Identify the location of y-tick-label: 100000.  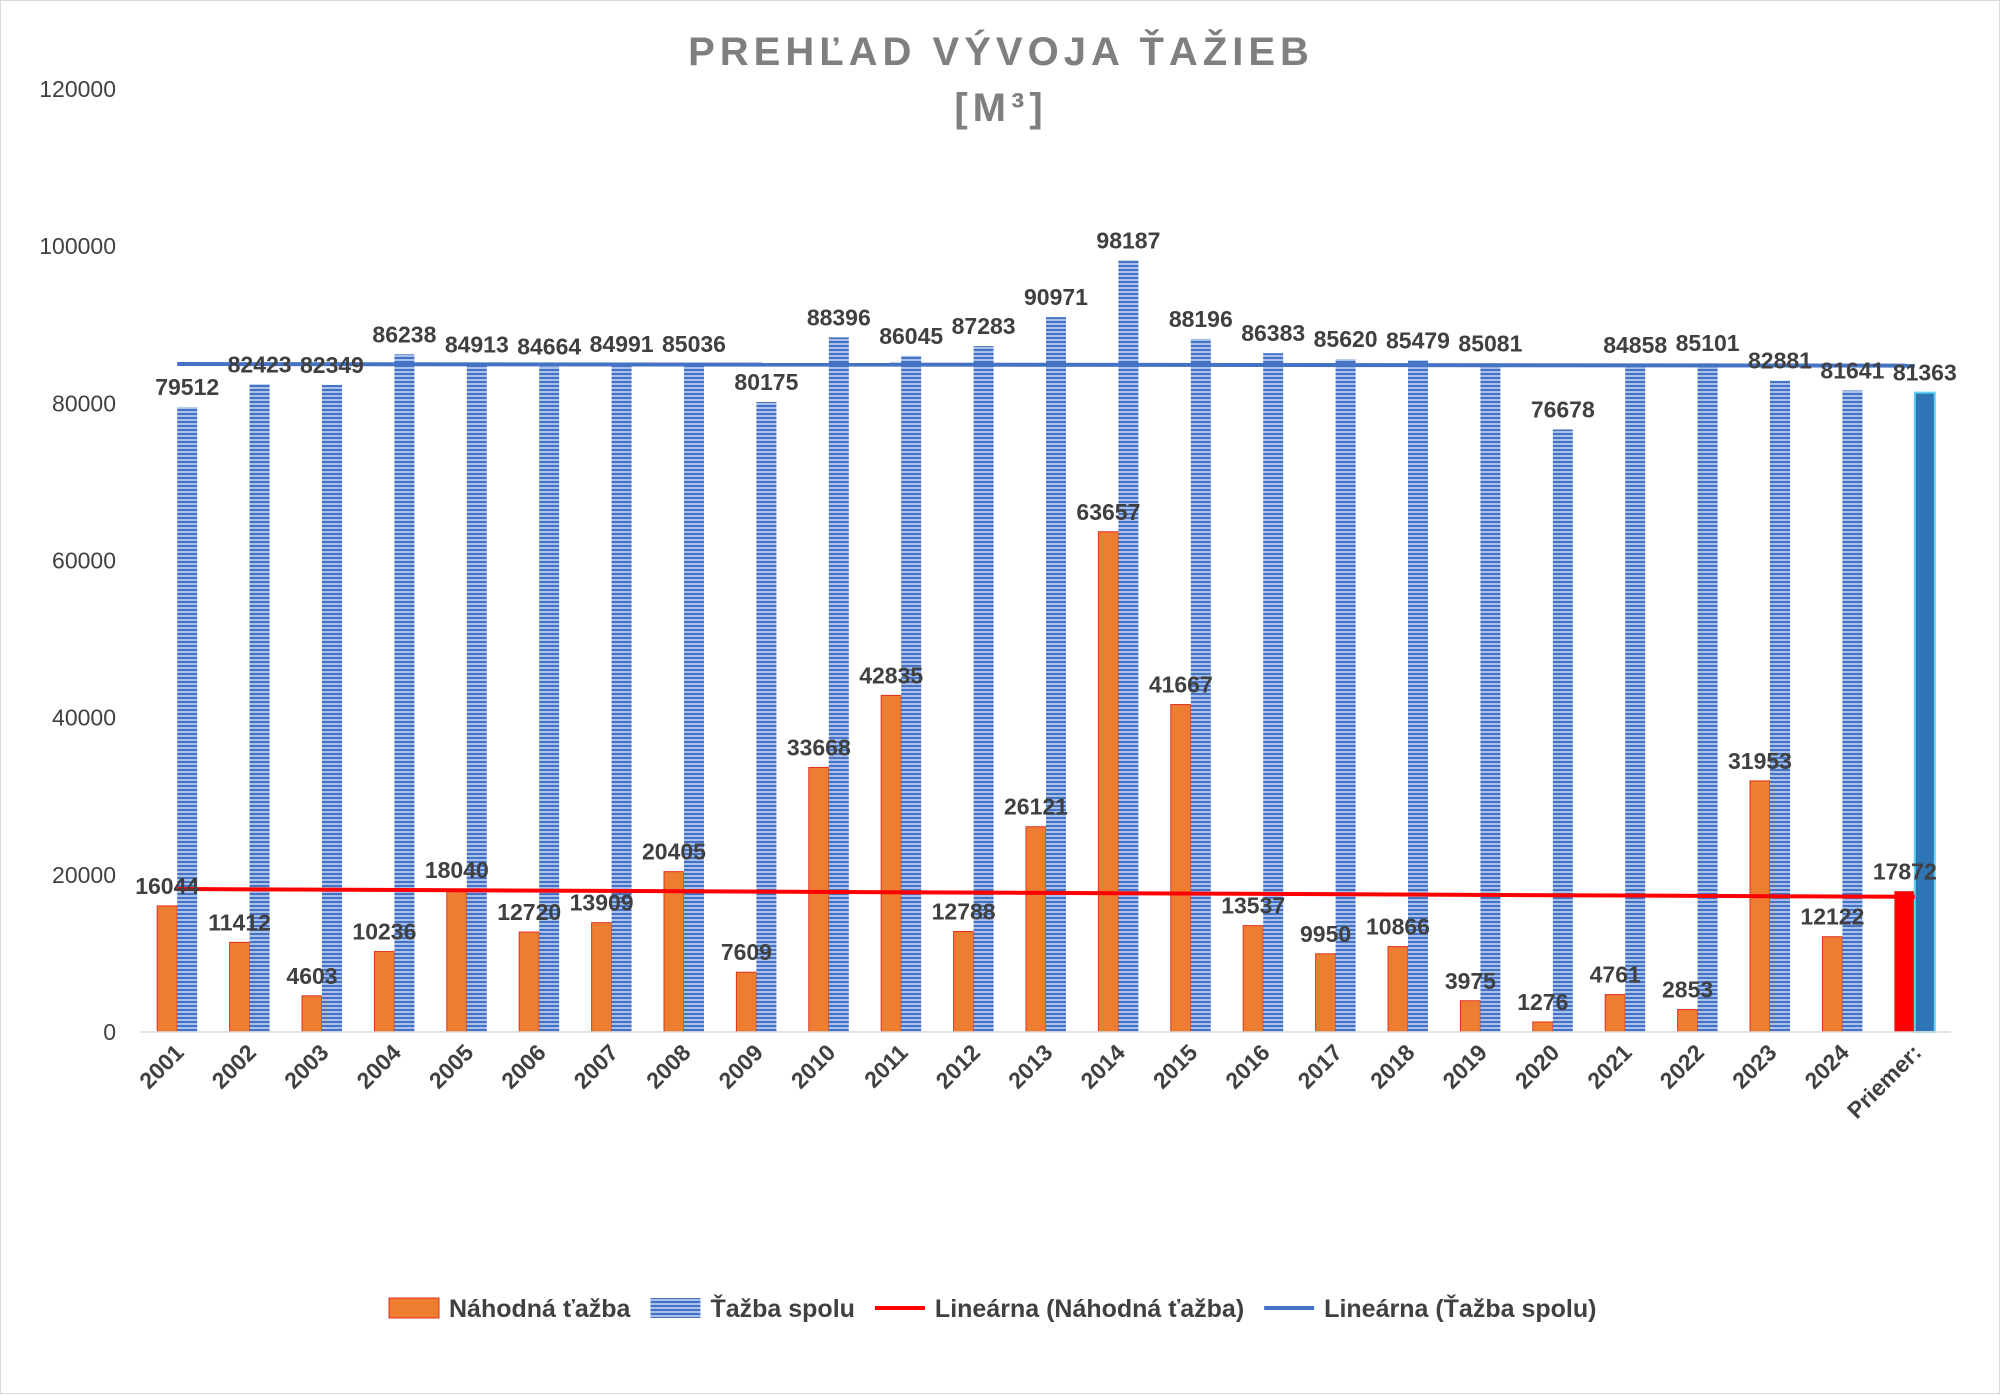
(77, 246).